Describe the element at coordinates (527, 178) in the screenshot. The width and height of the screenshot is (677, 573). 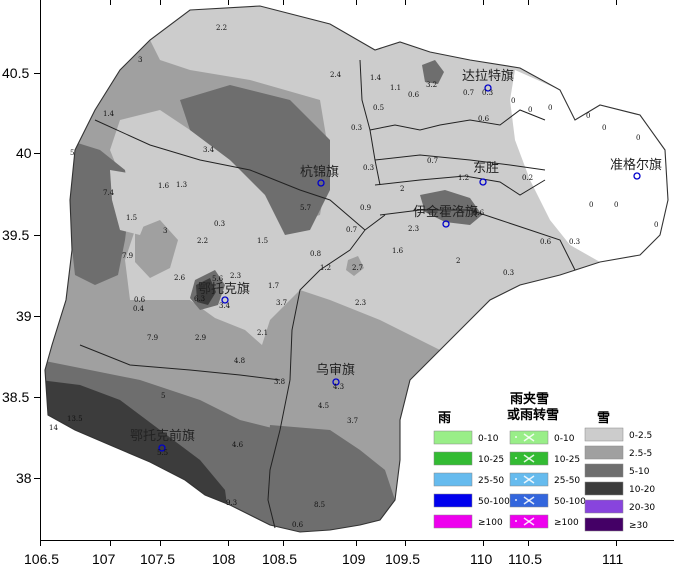
I see `station-value: 0.2` at that location.